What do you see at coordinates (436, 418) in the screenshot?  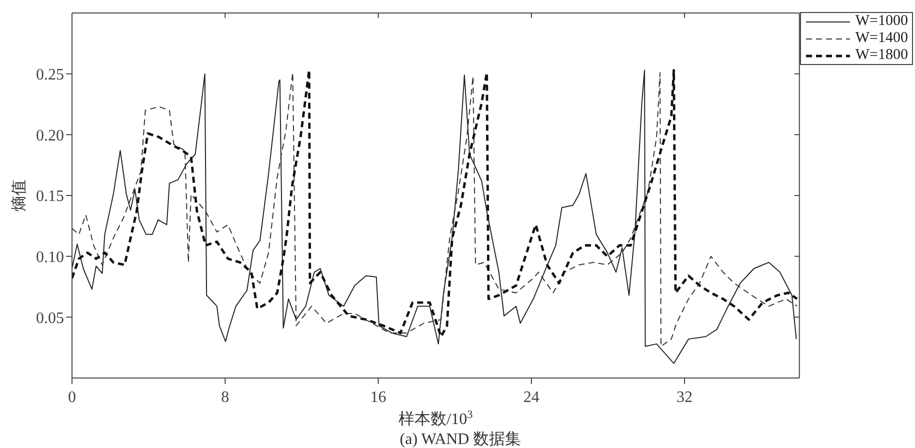 I see `x-axis-title: 样本数/10$^{3}$` at bounding box center [436, 418].